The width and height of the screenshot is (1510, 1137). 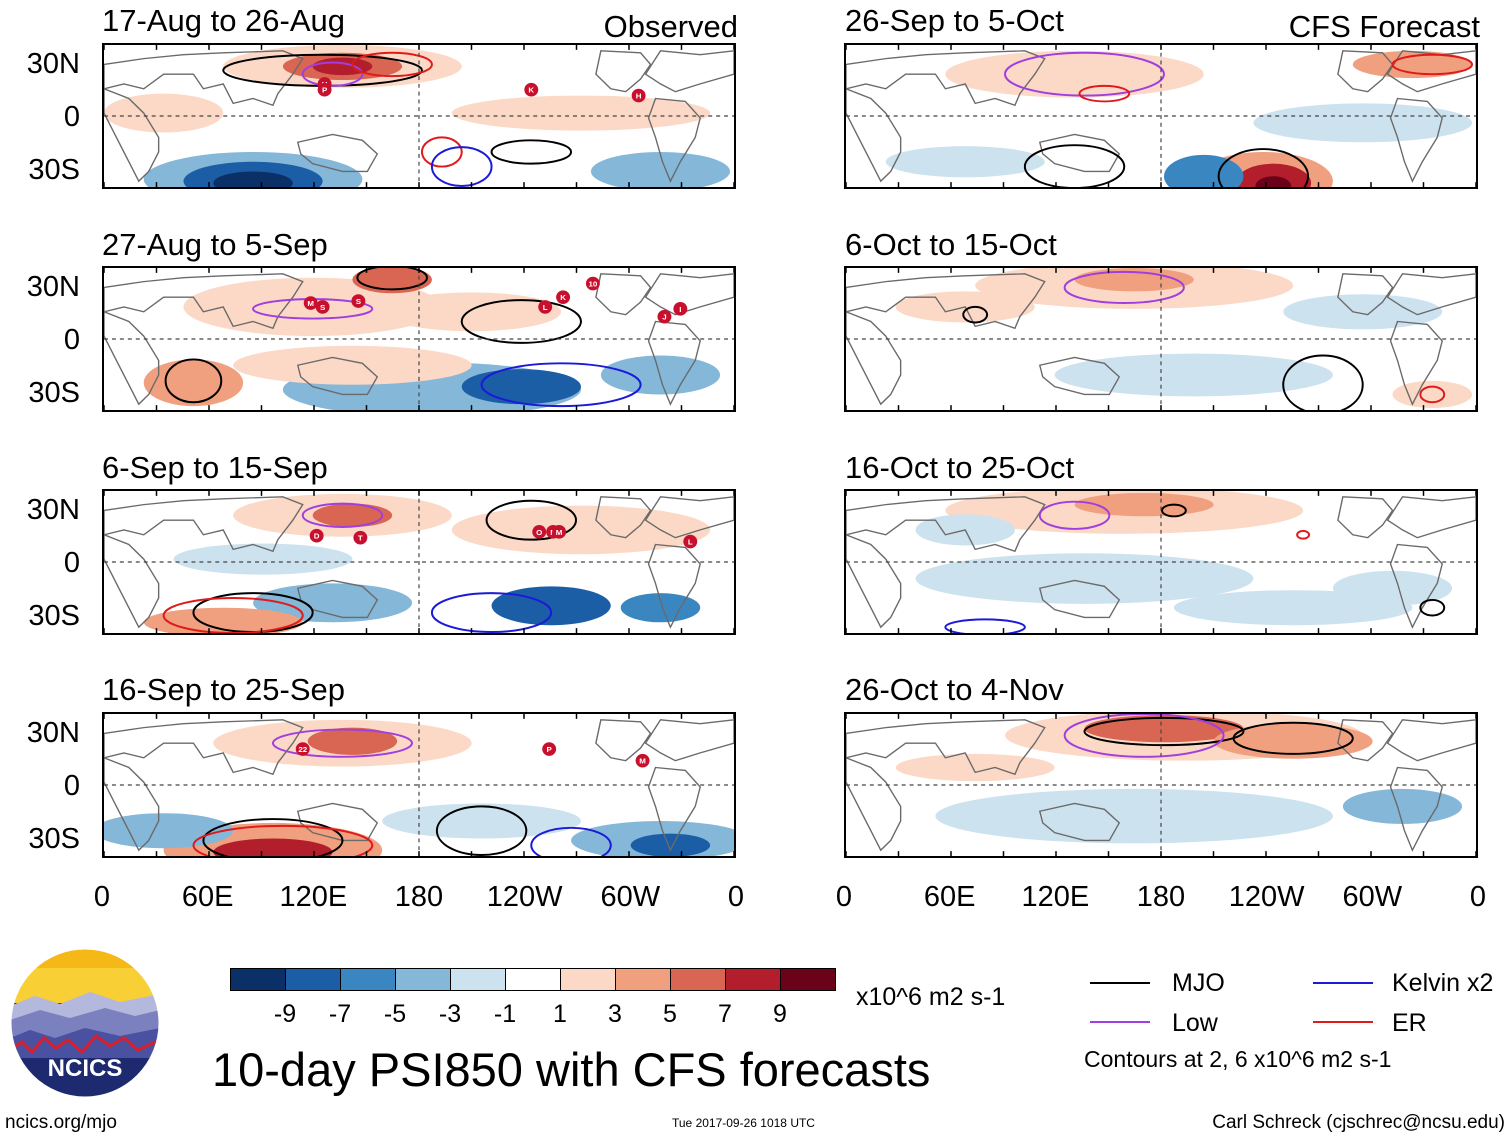 I want to click on storm-marker: L, so click(x=545, y=307).